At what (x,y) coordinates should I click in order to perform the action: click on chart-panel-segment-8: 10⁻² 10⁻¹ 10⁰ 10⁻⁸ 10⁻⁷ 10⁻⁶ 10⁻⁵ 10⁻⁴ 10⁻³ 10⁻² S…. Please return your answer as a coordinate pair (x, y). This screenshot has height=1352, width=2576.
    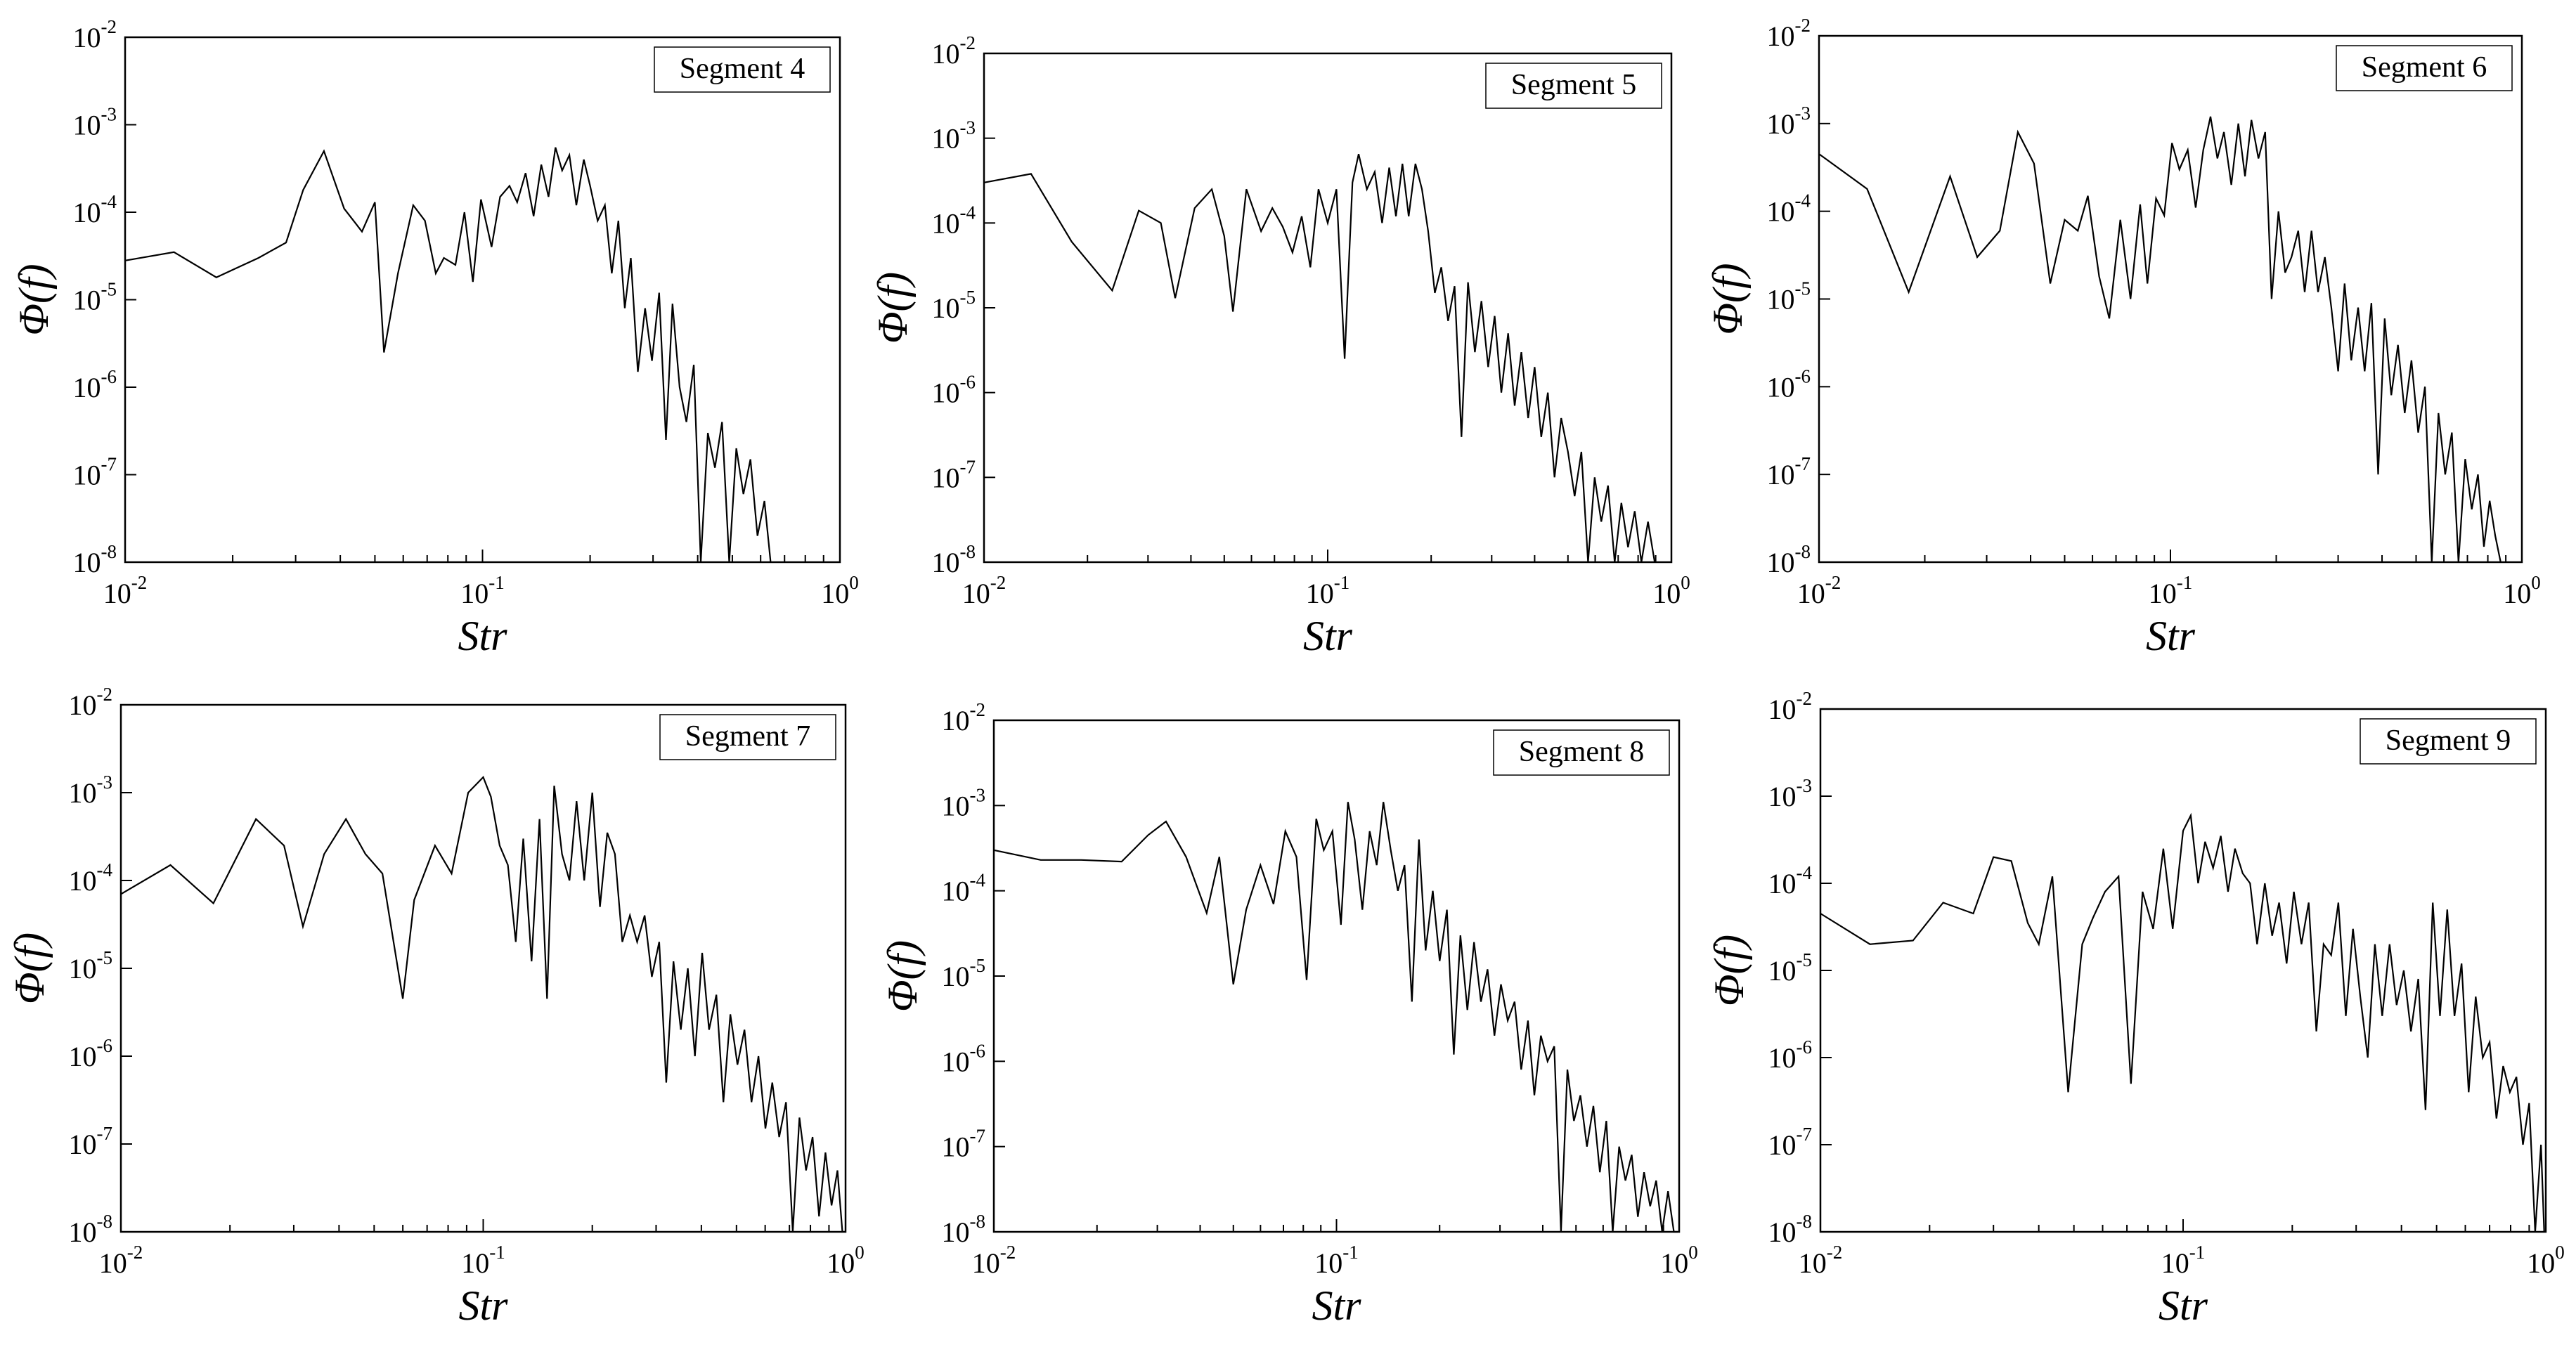
    Looking at the image, I should click on (1288, 1014).